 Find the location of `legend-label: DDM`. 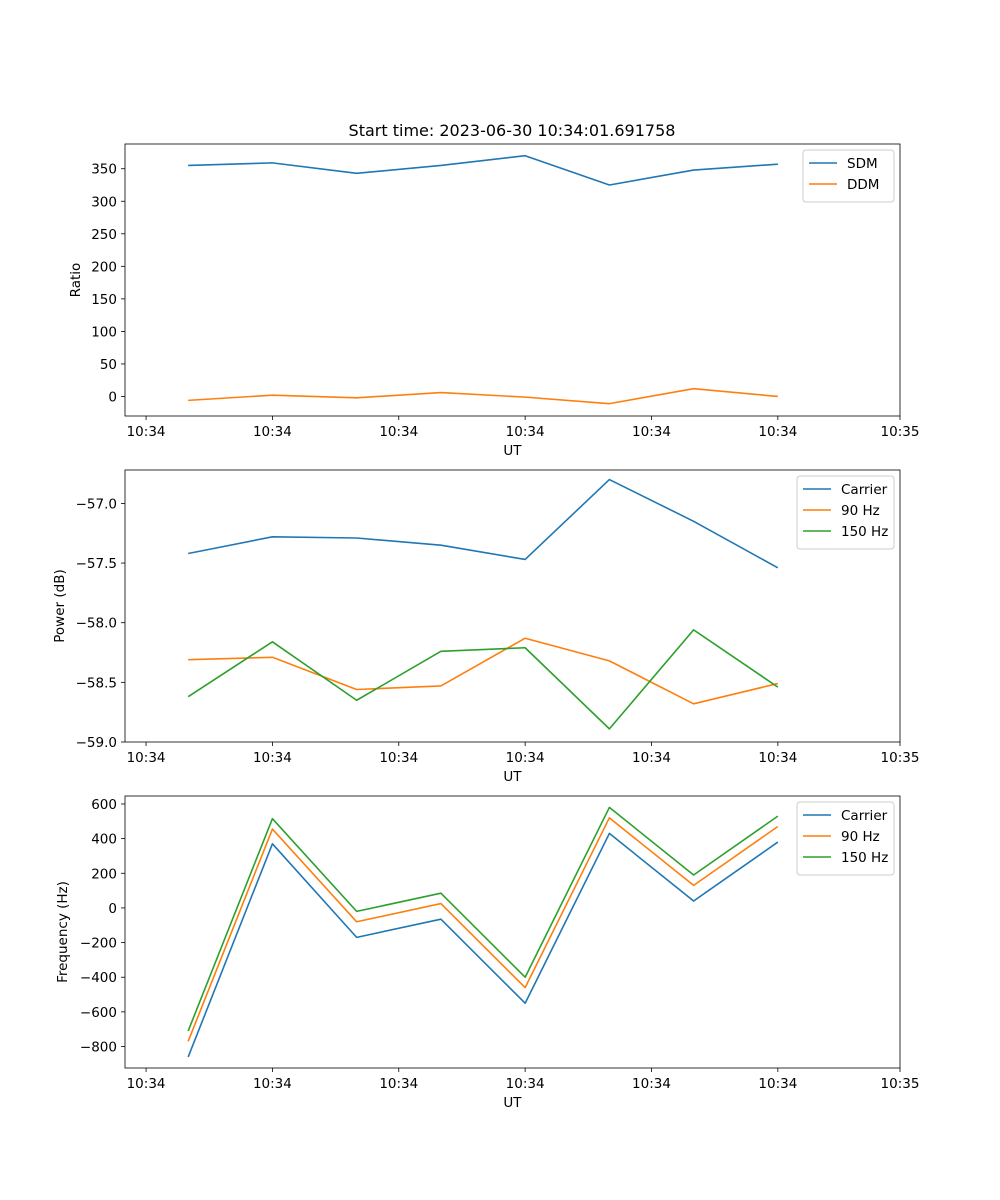

legend-label: DDM is located at coordinates (863, 185).